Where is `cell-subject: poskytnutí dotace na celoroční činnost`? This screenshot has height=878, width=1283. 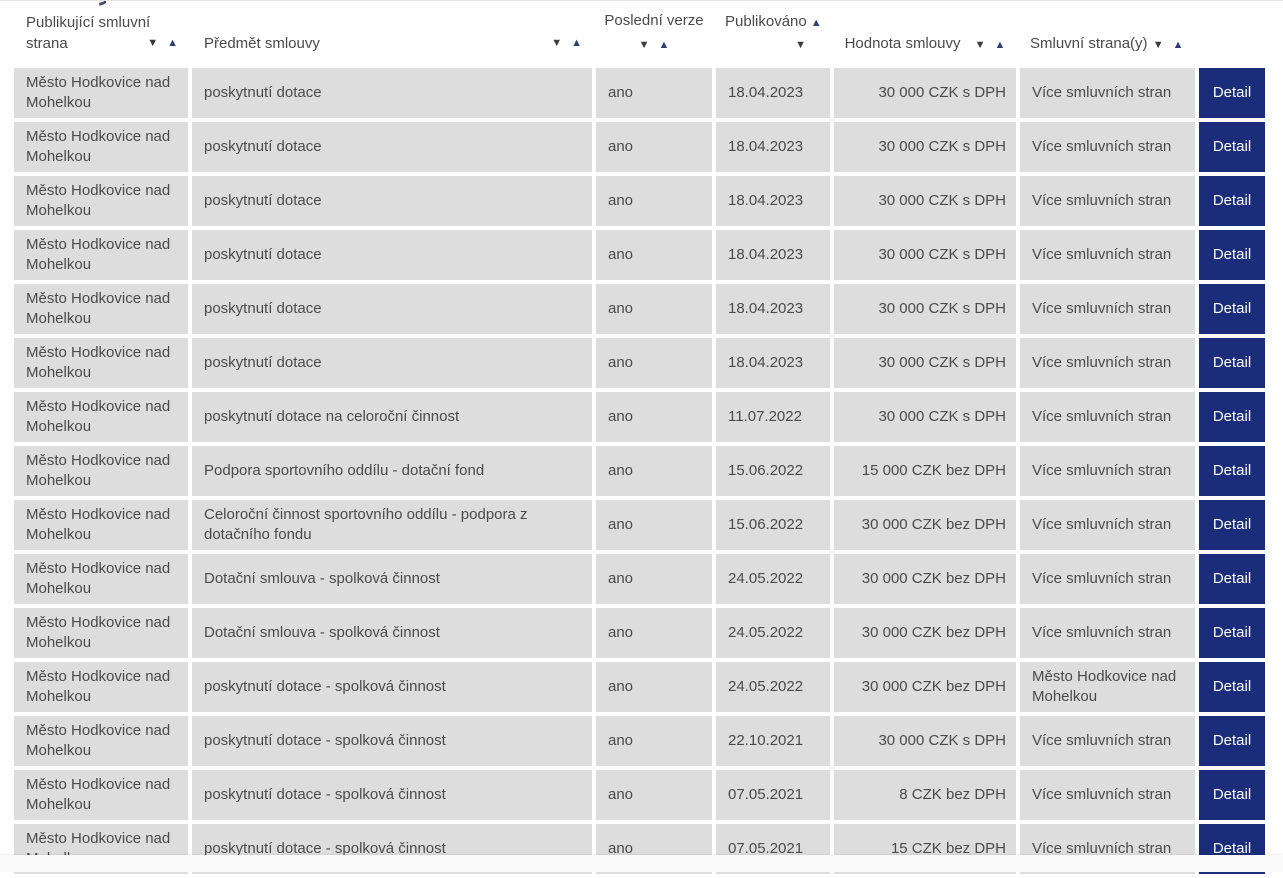 cell-subject: poskytnutí dotace na celoroční činnost is located at coordinates (392, 417).